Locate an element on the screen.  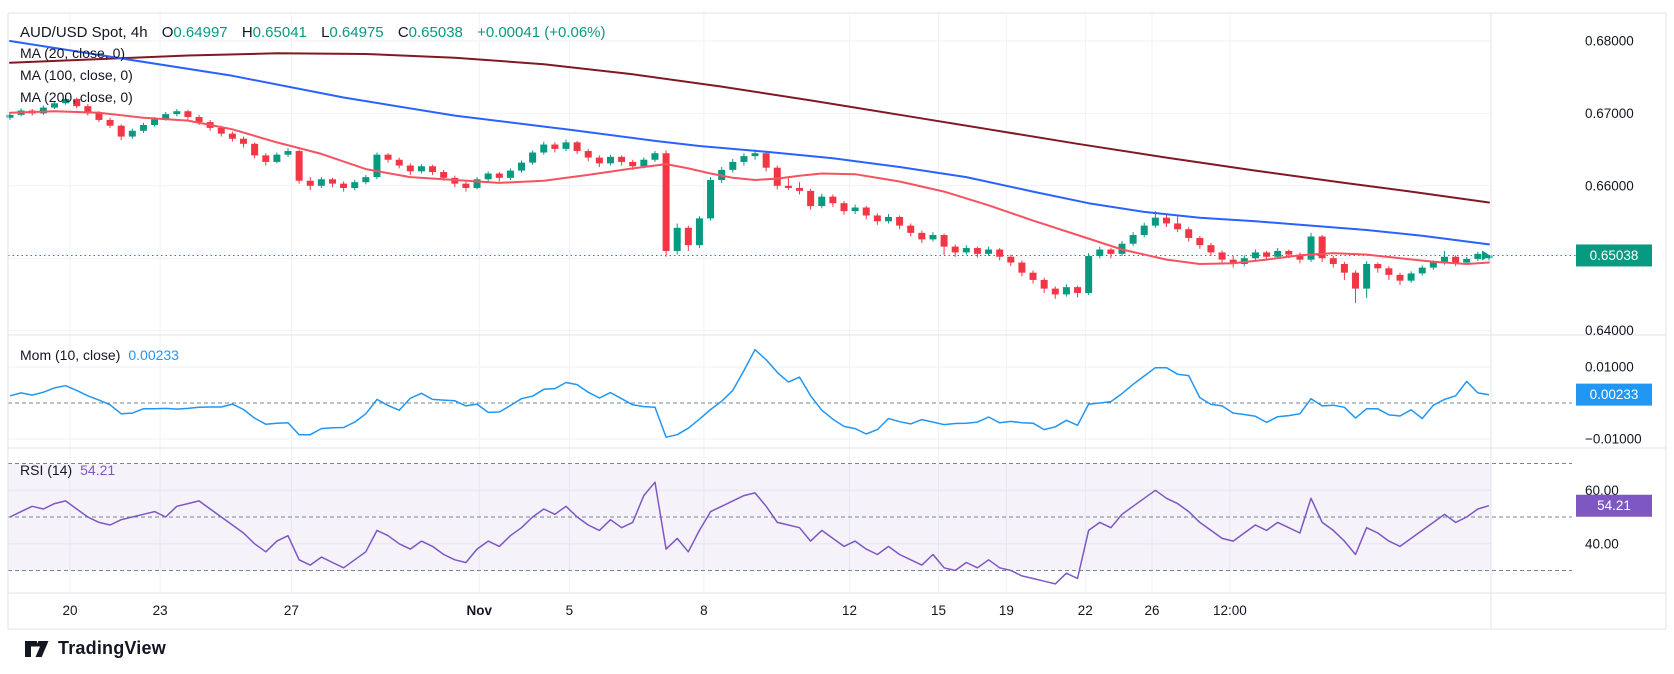
rsi-legend: RSI (14) 54.21 is located at coordinates (67, 470).